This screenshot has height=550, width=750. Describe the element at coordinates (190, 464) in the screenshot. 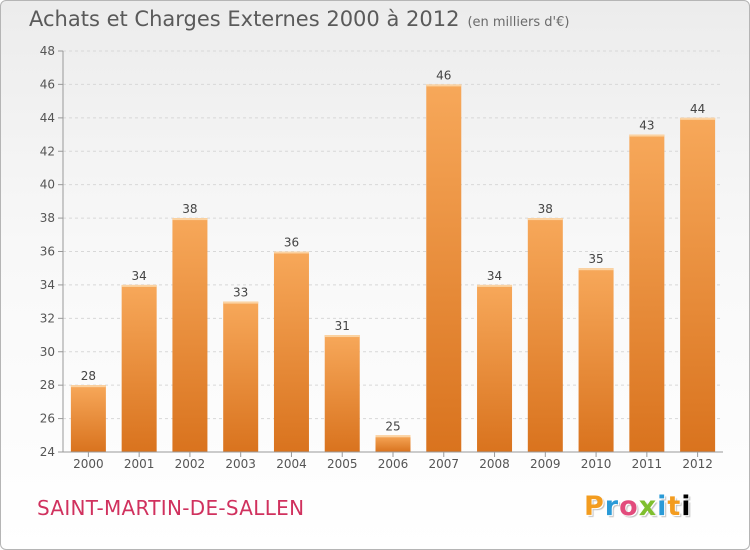

I see `x-tick-label: 2002` at that location.